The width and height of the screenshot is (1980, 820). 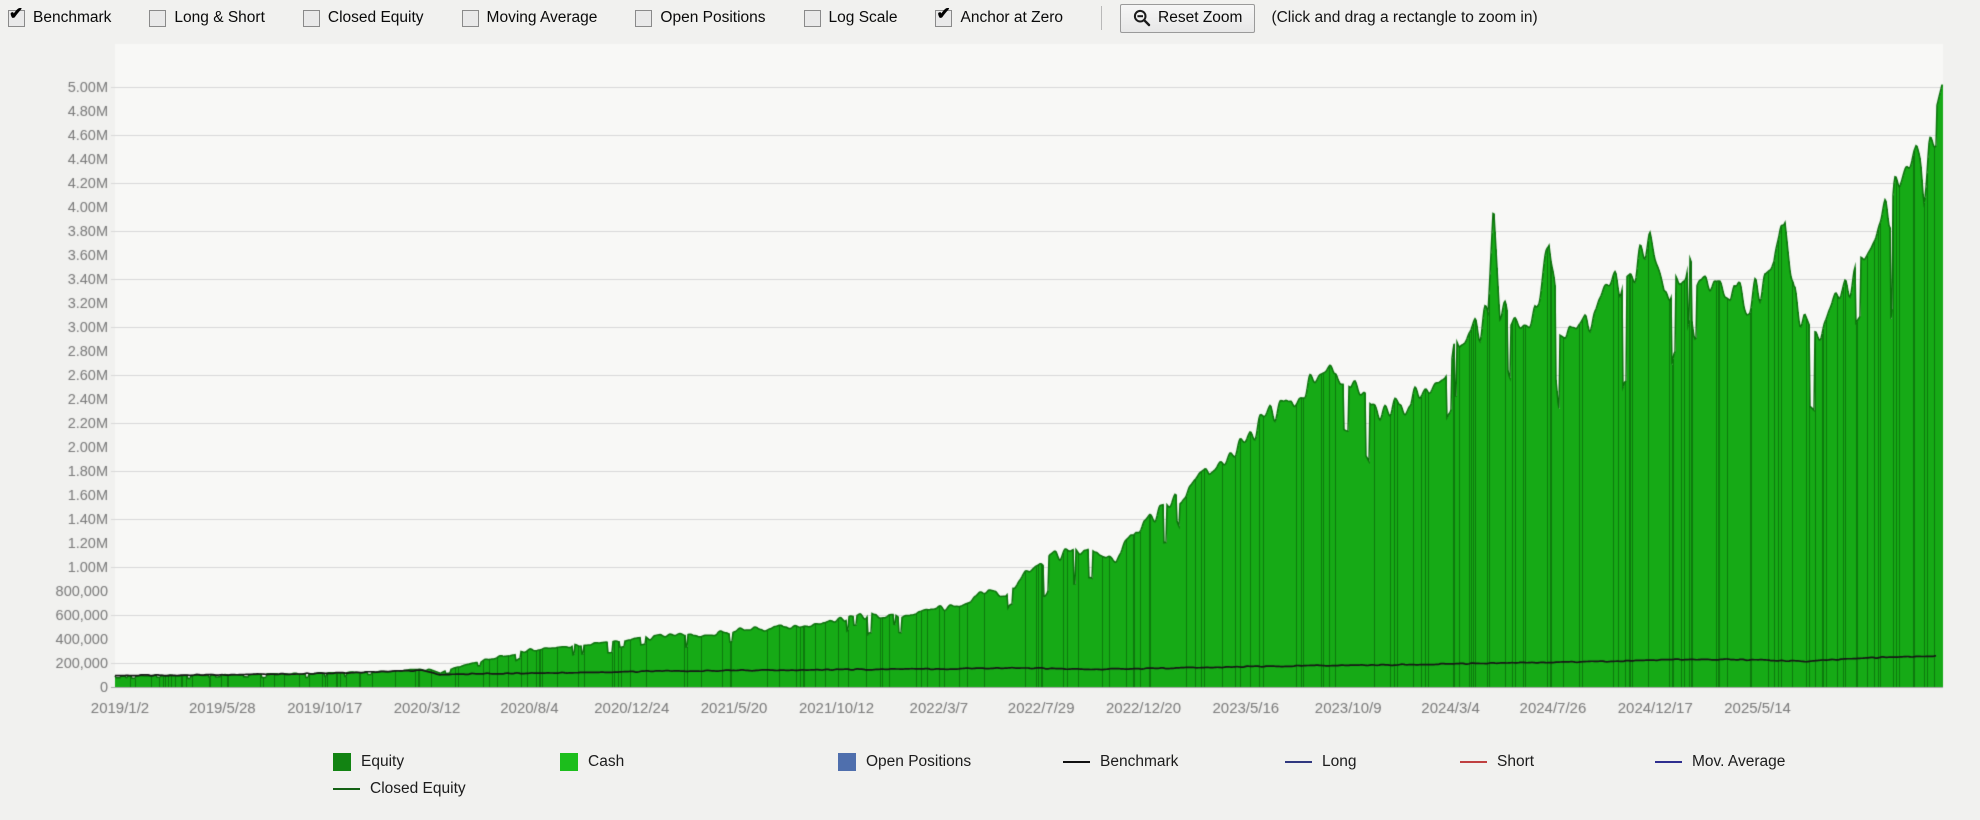 What do you see at coordinates (1473, 761) in the screenshot?
I see `legend-swatch-short` at bounding box center [1473, 761].